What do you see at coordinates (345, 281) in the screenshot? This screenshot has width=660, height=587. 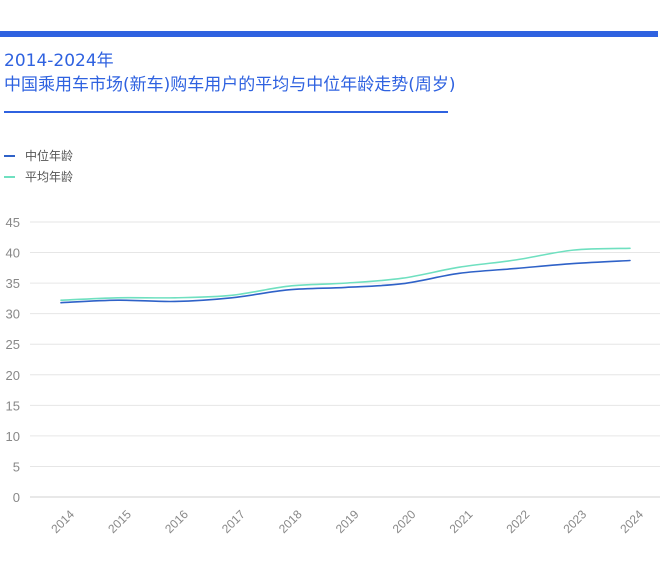 I see `series-line-median` at bounding box center [345, 281].